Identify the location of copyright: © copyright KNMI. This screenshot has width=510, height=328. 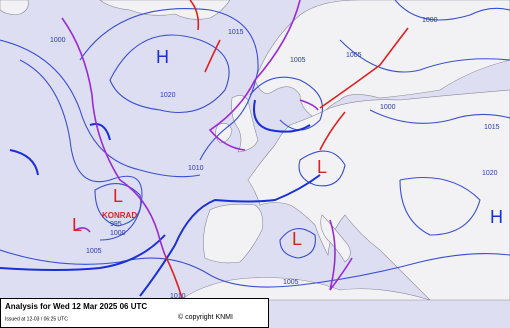
(205, 317).